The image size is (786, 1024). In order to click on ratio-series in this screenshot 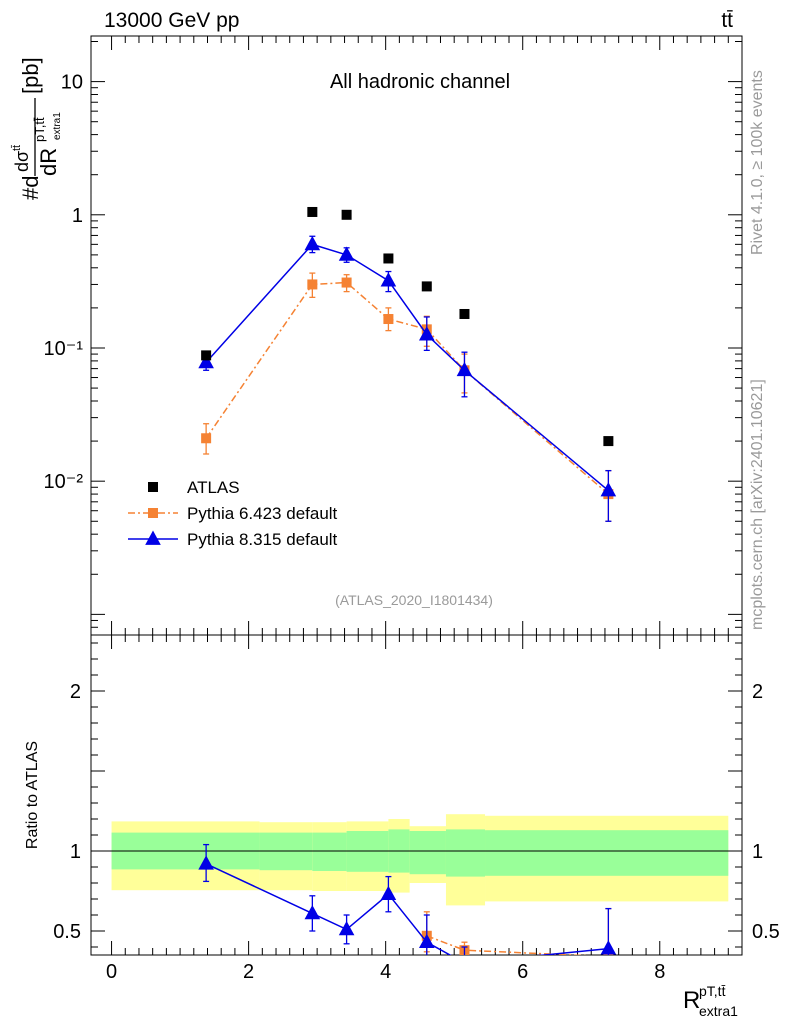, I will do `click(407, 899)`.